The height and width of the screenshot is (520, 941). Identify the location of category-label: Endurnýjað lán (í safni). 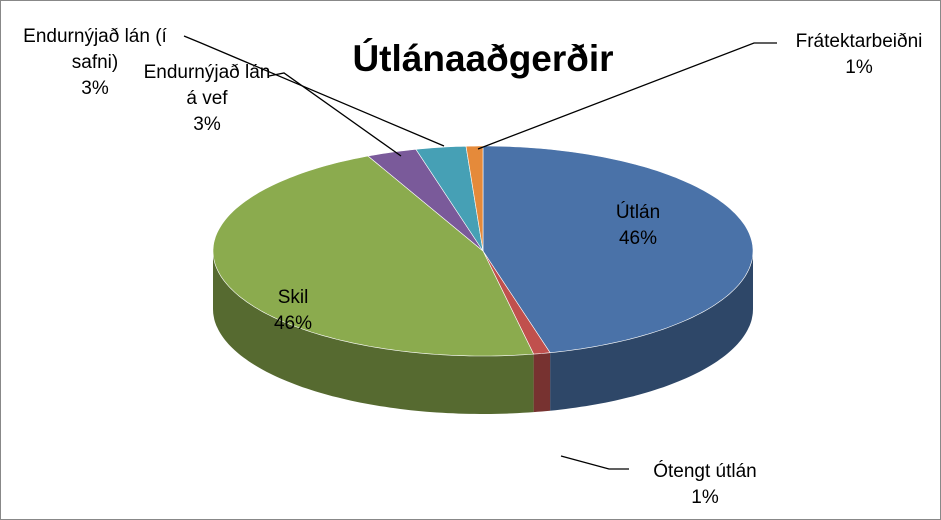
(95, 49).